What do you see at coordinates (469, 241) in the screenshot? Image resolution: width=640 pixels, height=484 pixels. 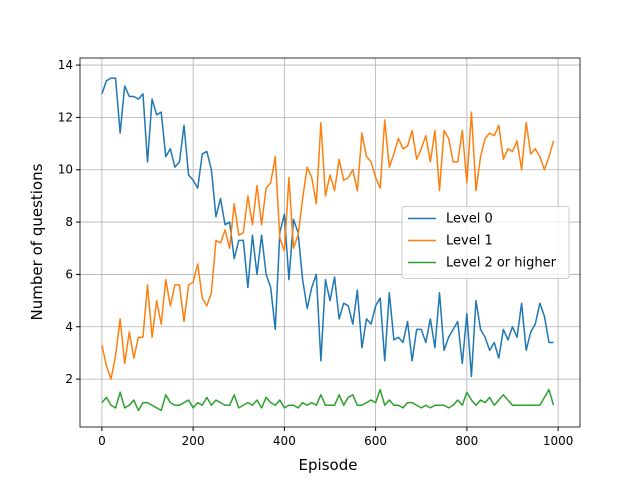 I see `legend-label: Level 1` at bounding box center [469, 241].